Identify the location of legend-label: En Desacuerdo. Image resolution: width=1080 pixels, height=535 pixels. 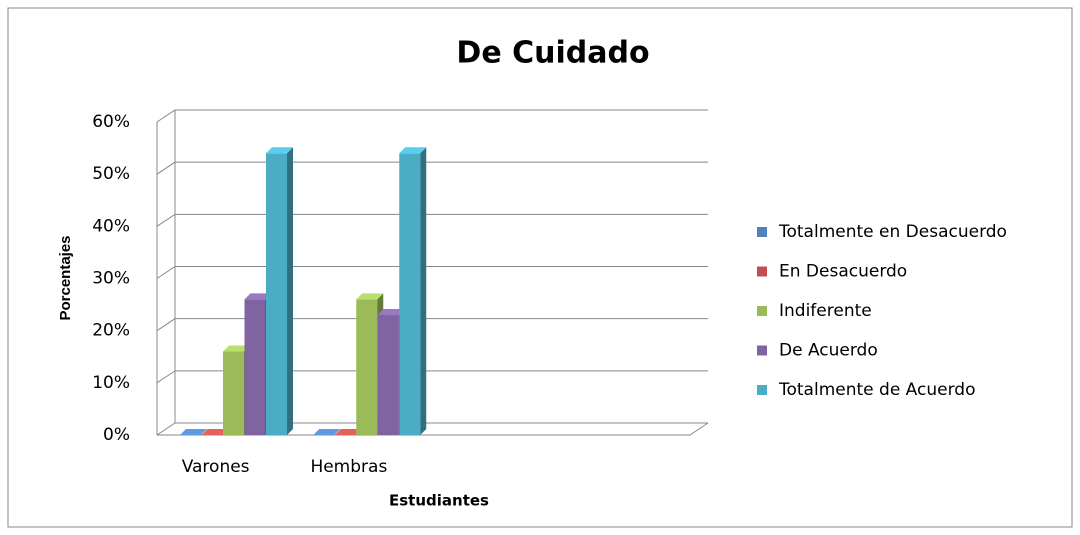
(843, 272).